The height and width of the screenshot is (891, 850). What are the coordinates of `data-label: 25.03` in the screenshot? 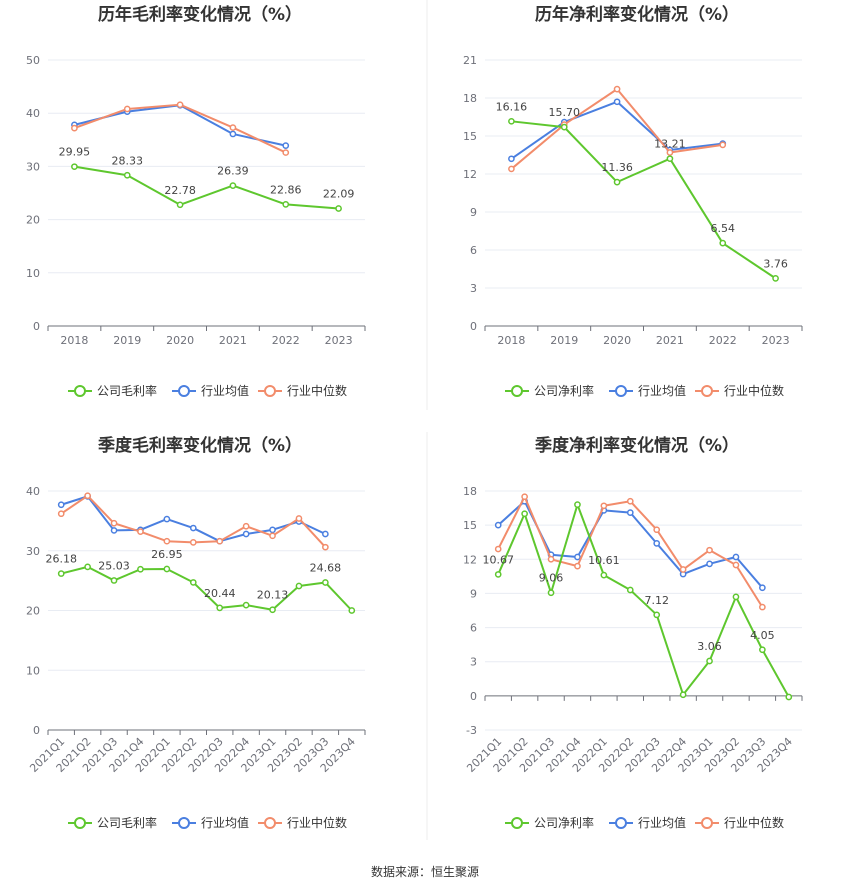 It's located at (114, 565).